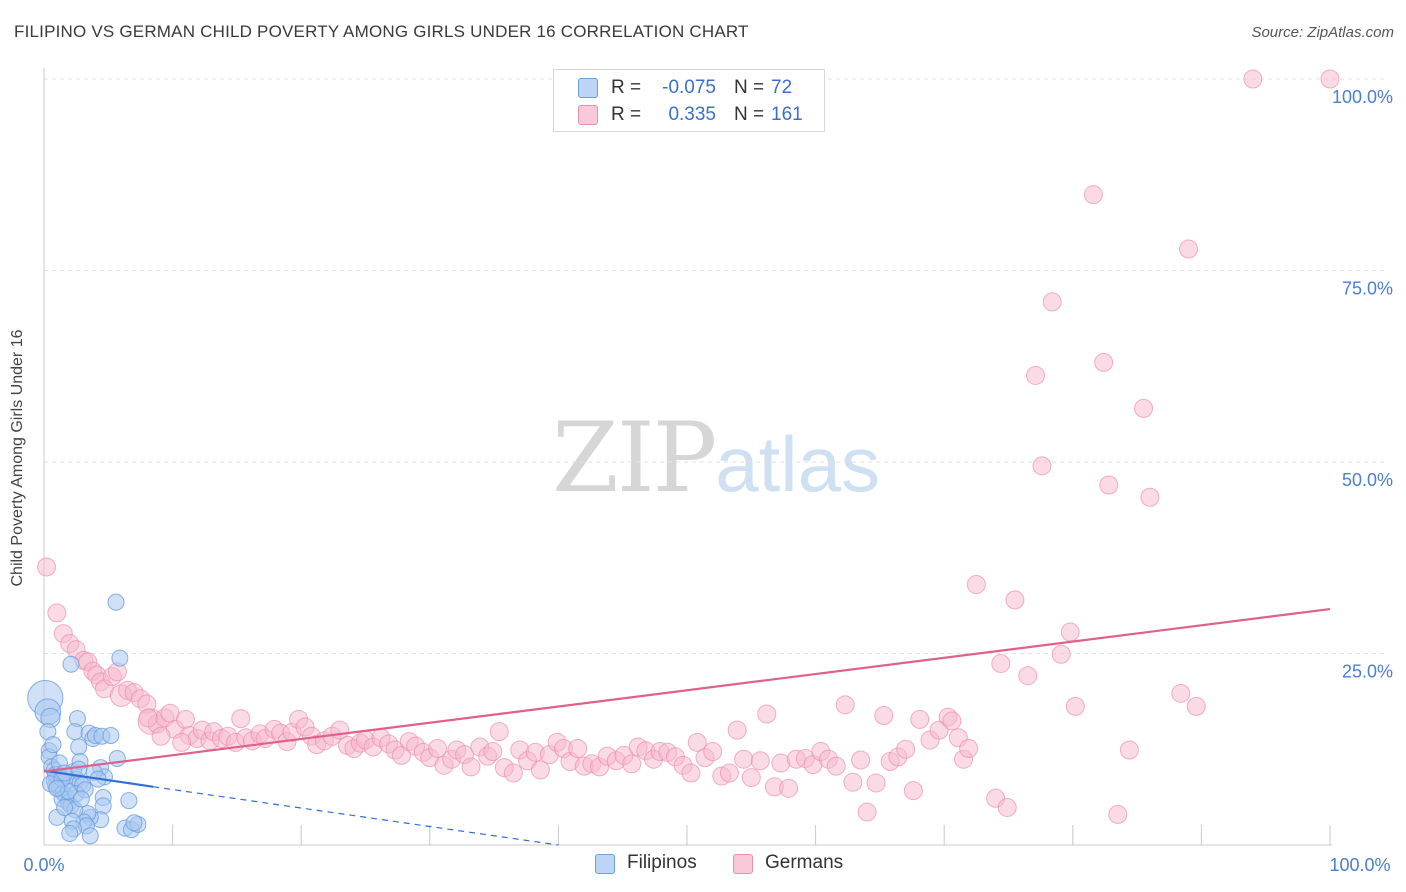  Describe the element at coordinates (1362, 97) in the screenshot. I see `y-tick-label: 100.0%` at that location.